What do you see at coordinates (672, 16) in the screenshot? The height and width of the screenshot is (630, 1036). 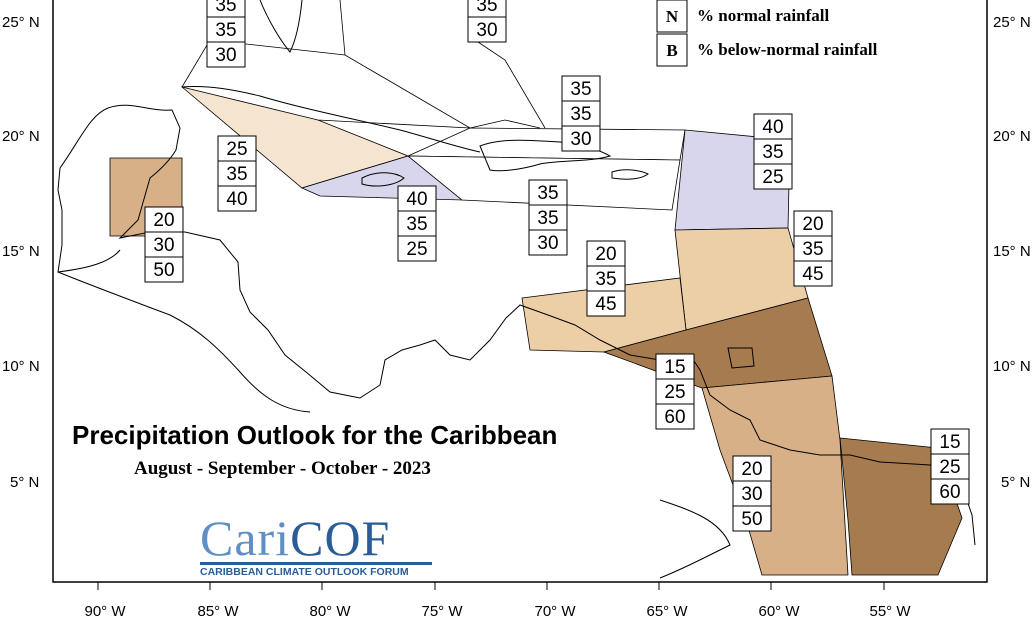 I see `legend-key-normal: N` at bounding box center [672, 16].